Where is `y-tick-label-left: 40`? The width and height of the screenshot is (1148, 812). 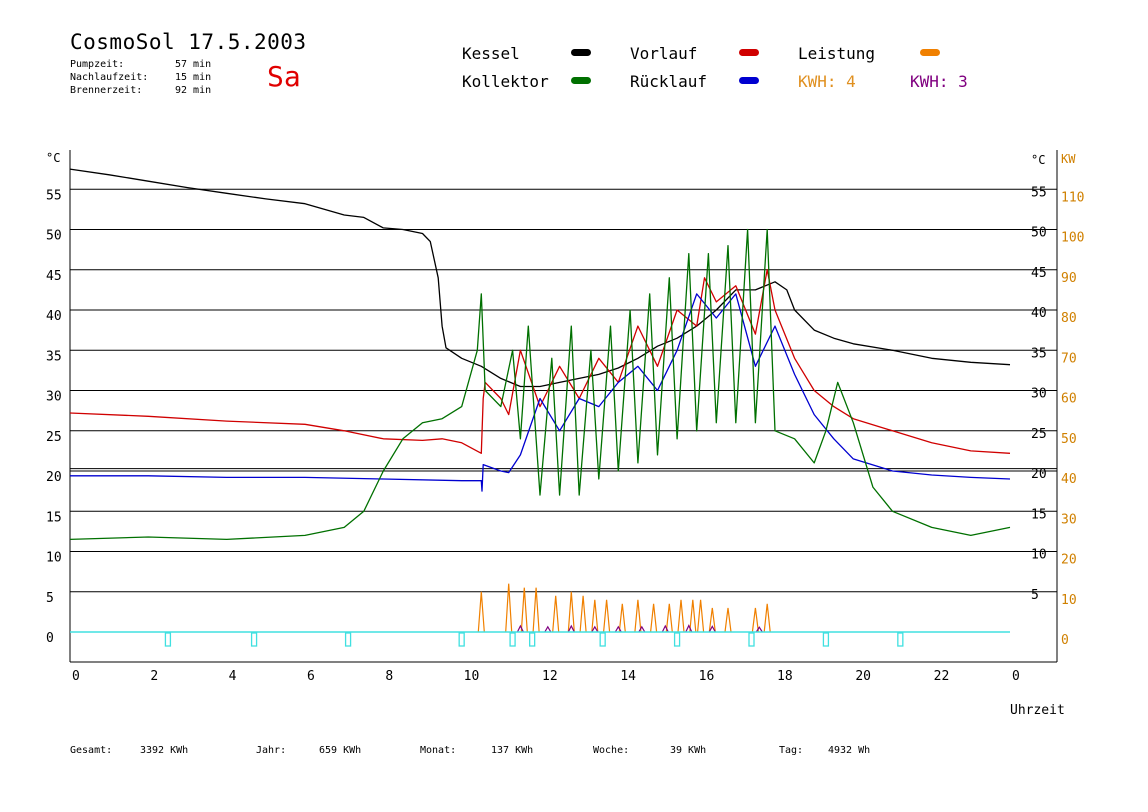
y-tick-label-left: 40 is located at coordinates (54, 316).